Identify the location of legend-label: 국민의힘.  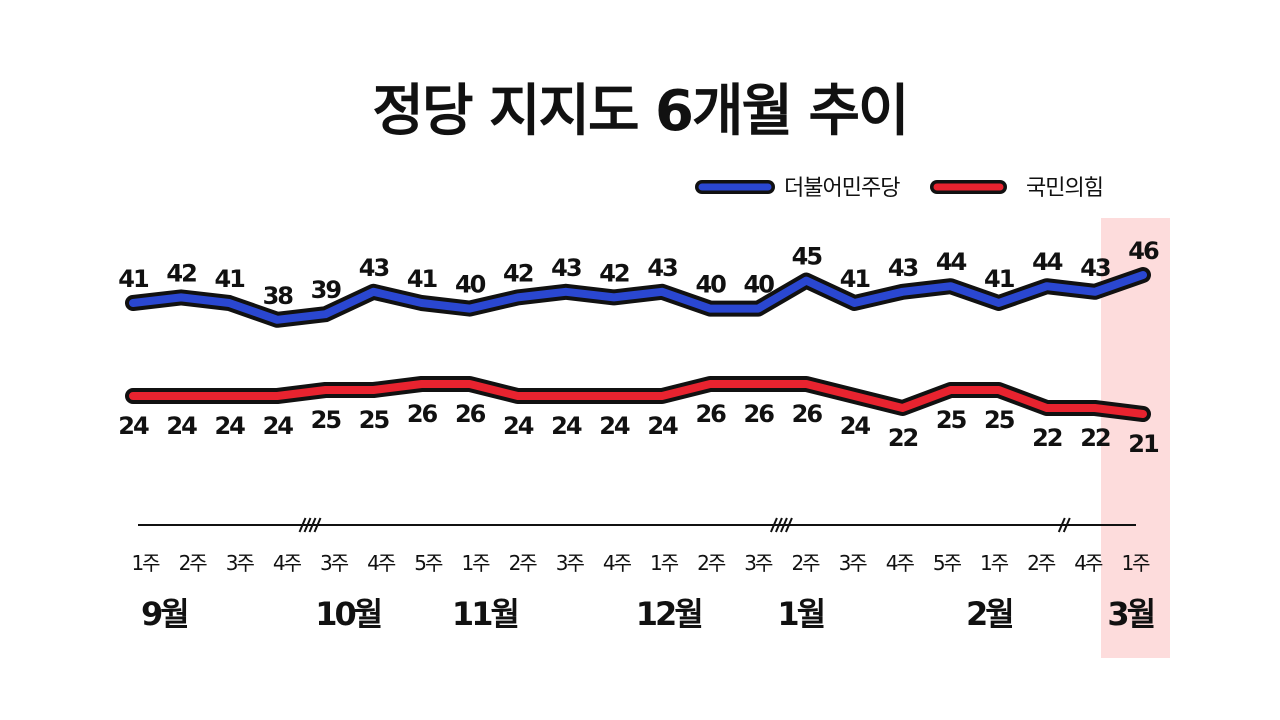
(1064, 188).